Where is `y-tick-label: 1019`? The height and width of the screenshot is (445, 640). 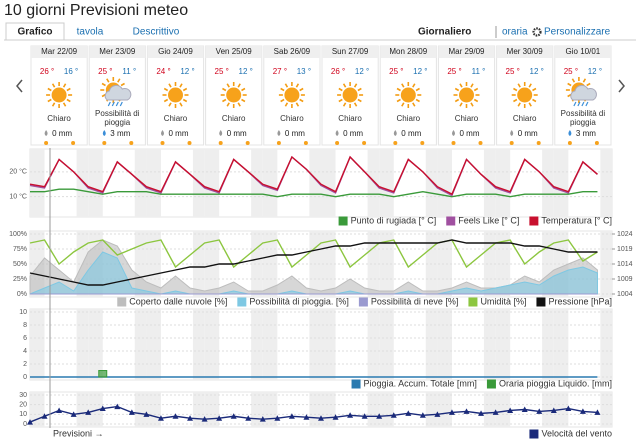
y-tick-label: 1019 is located at coordinates (625, 249).